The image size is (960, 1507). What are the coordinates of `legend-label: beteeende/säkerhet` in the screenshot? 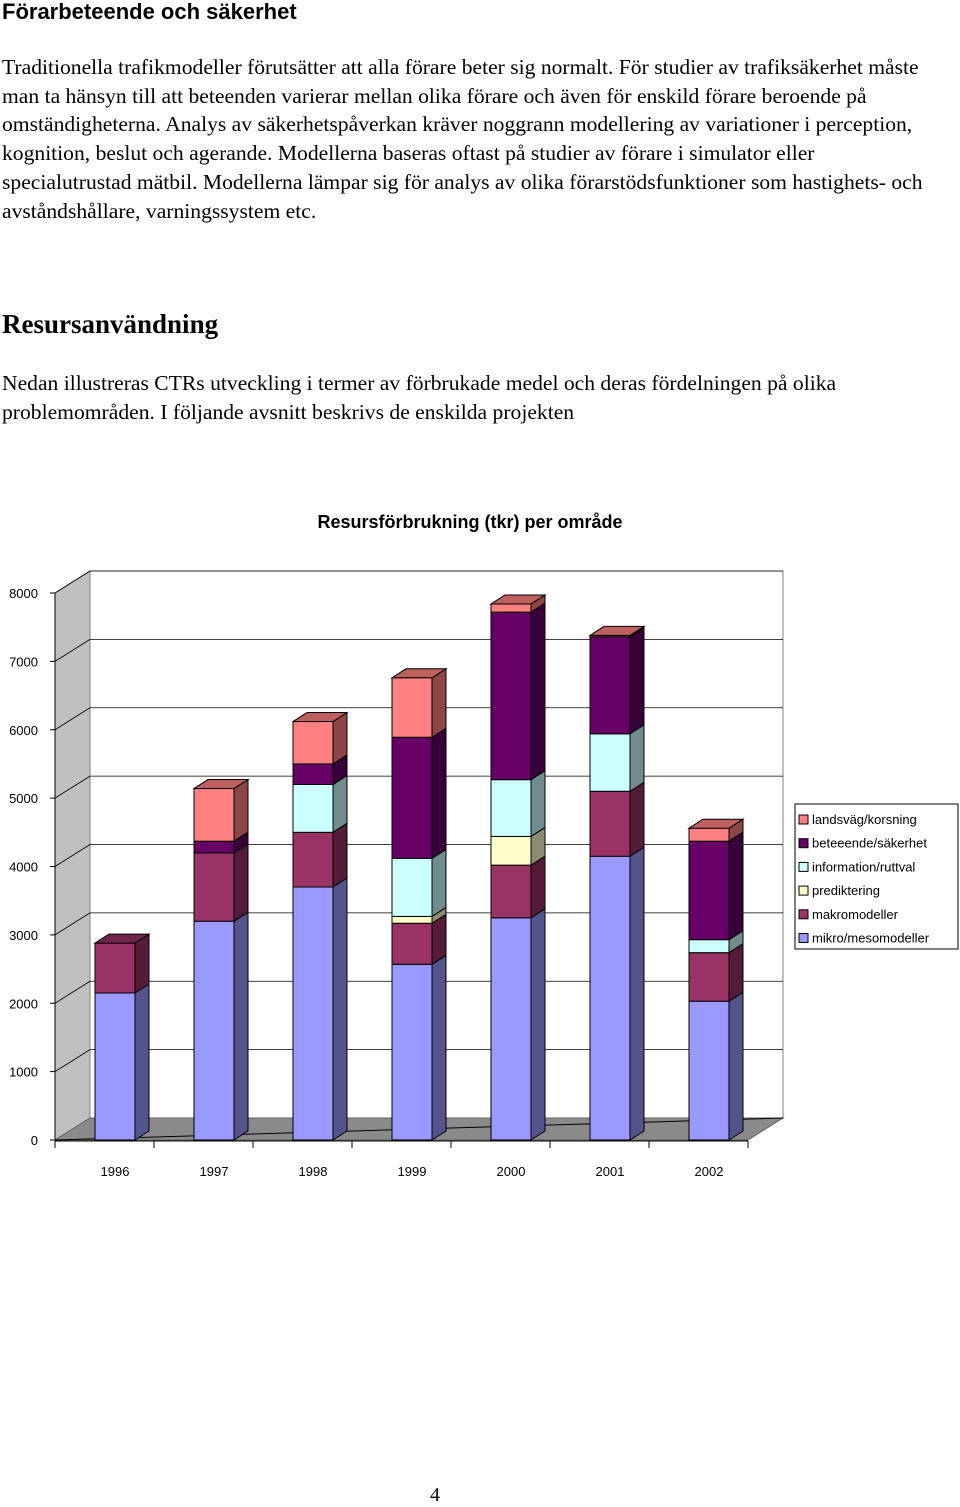 It's located at (869, 843).